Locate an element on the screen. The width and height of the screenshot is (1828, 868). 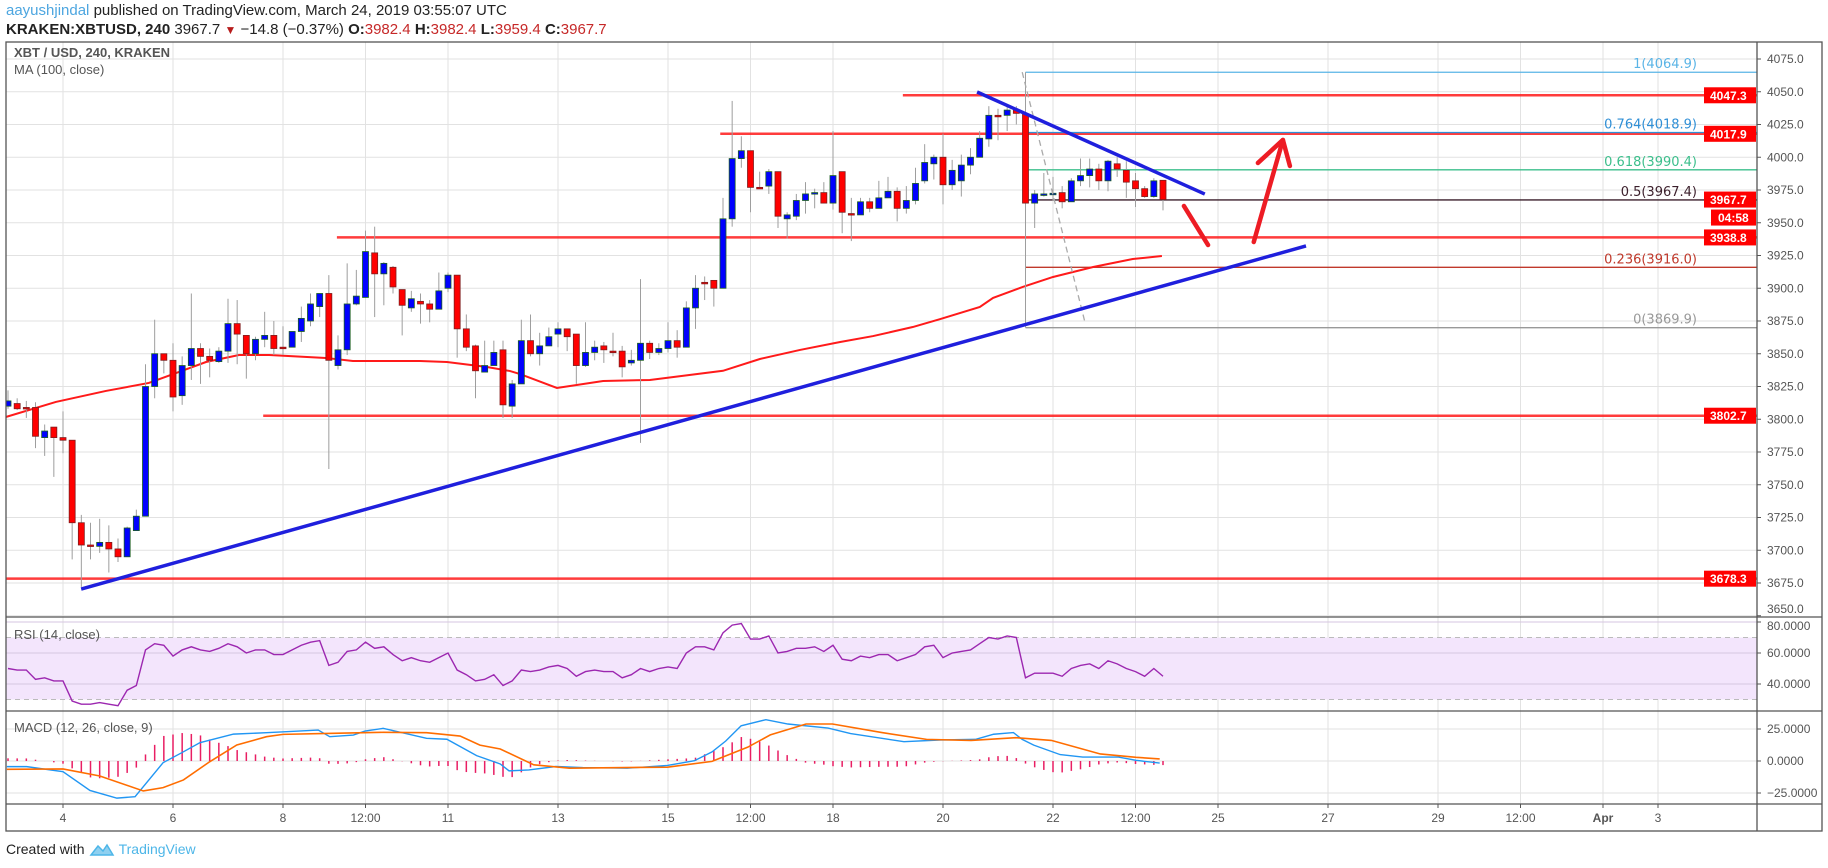
close-label: C: is located at coordinates (552, 29).